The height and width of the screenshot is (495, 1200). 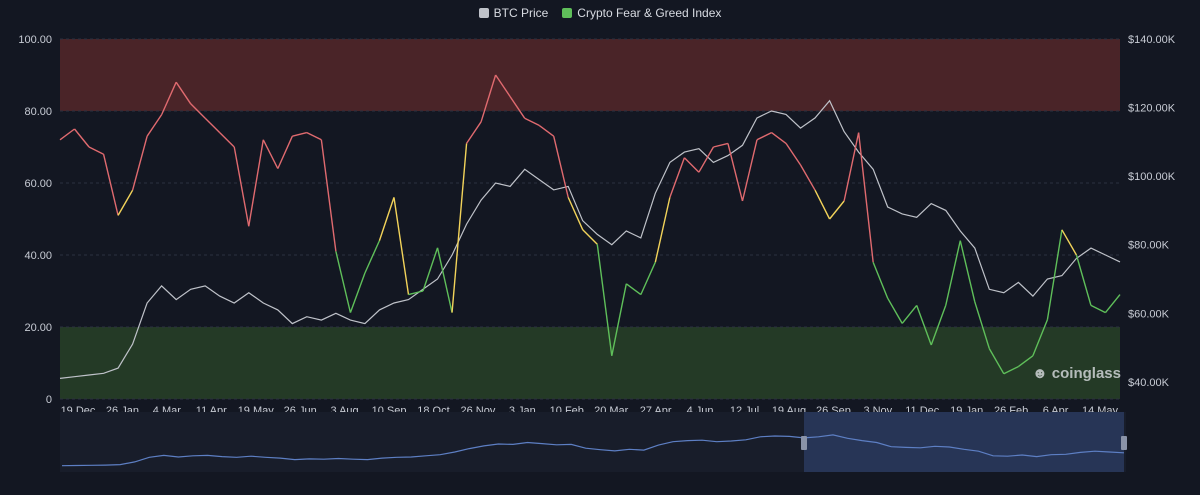 What do you see at coordinates (567, 13) in the screenshot?
I see `legend-fng-swatch` at bounding box center [567, 13].